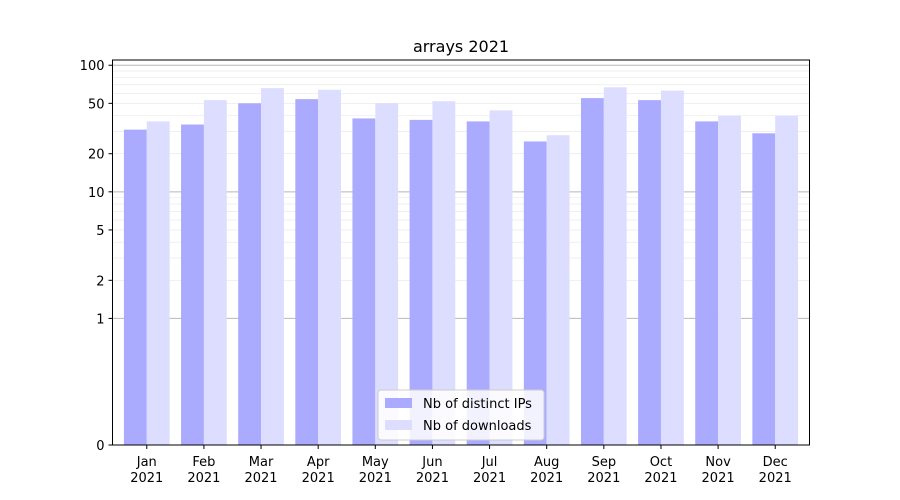 The width and height of the screenshot is (900, 500). Describe the element at coordinates (96, 193) in the screenshot. I see `y-tick-label: 10` at that location.